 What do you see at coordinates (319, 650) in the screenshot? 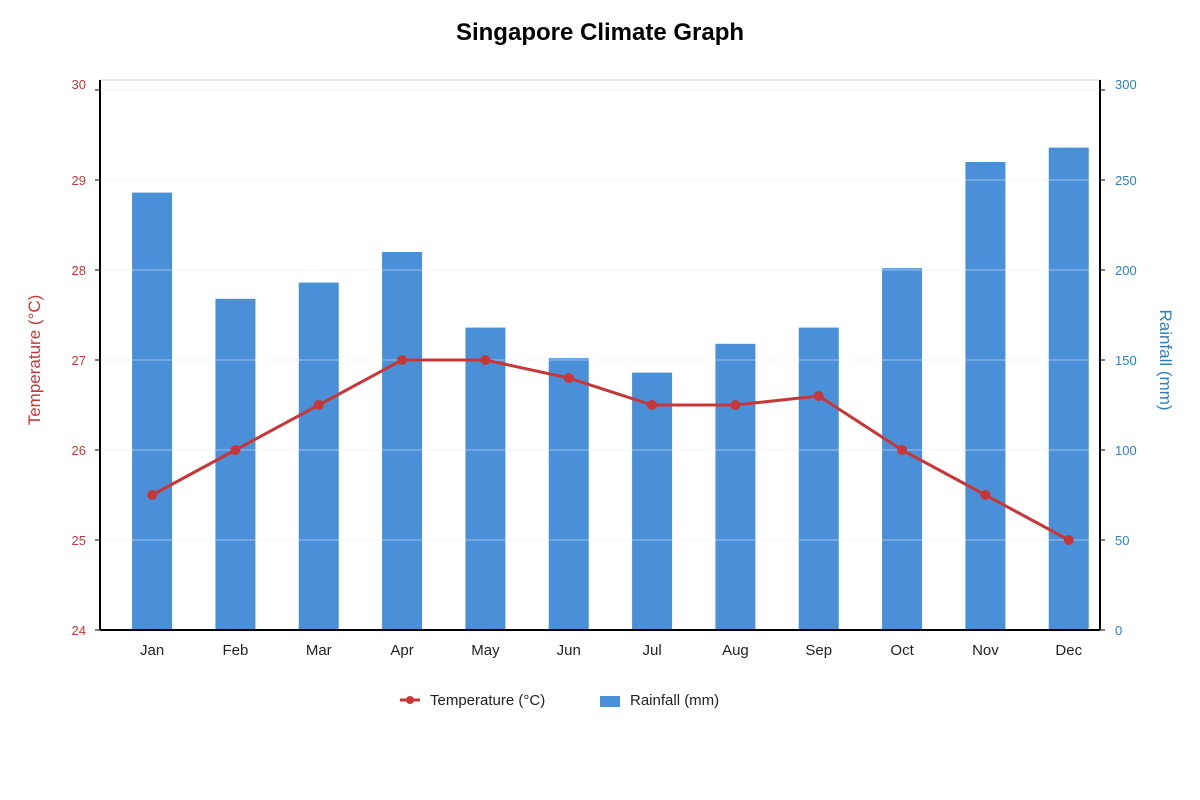
I see `x-tick-label-mar: Mar` at bounding box center [319, 650].